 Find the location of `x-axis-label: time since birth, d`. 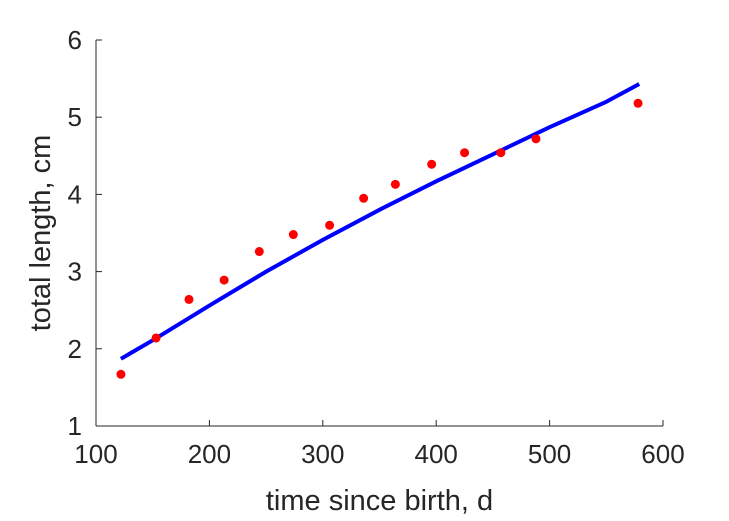

x-axis-label: time since birth, d is located at coordinates (379, 501).